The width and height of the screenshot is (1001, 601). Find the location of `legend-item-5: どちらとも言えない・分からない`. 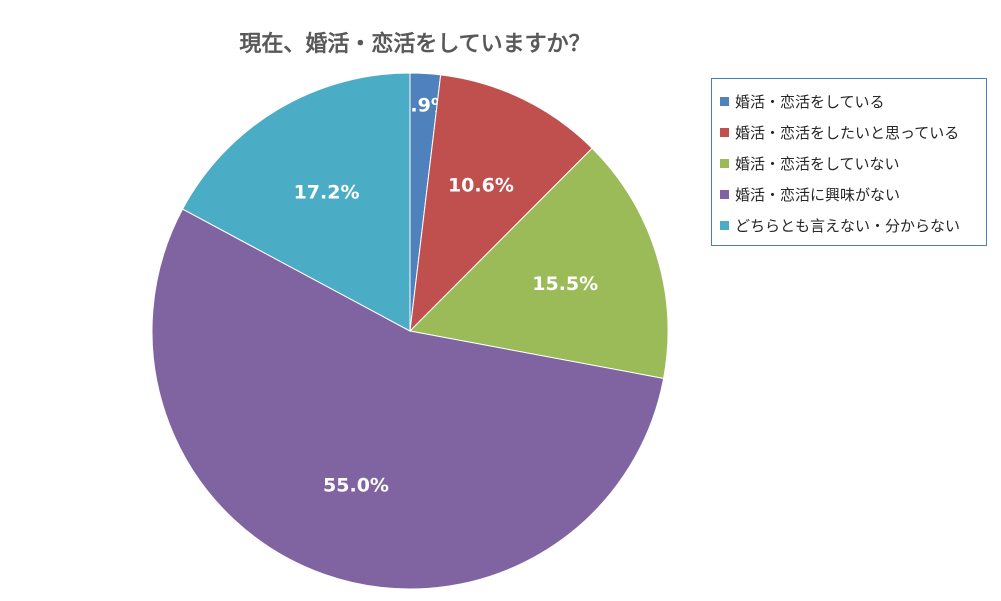

legend-item-5: どちらとも言えない・分からない is located at coordinates (853, 225).